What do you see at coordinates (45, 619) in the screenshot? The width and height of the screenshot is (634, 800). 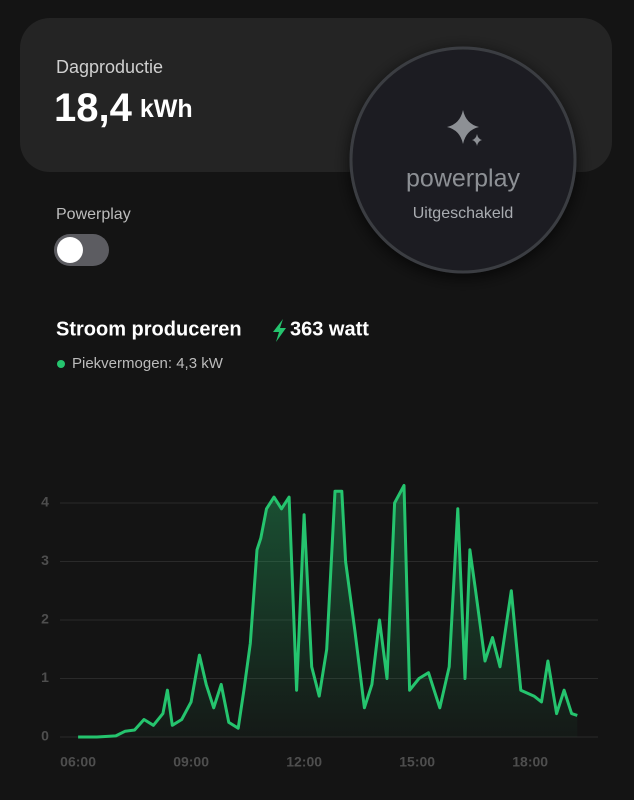 I see `y-tick-label: 2` at bounding box center [45, 619].